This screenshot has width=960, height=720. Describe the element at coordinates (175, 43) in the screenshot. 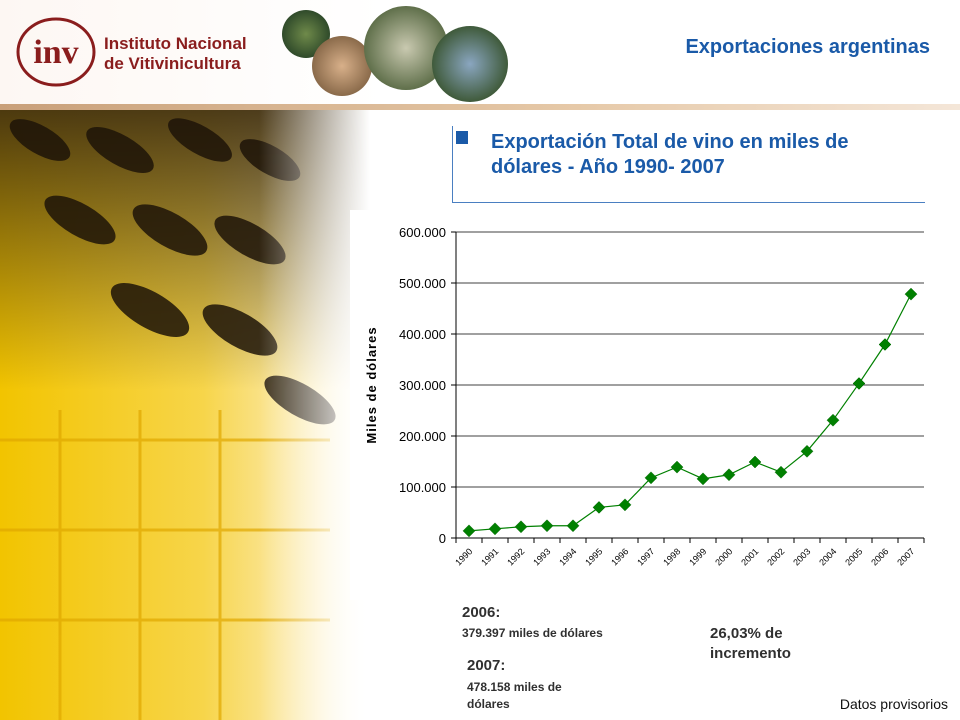

I see `org-name-line1: Instituto Nacional` at that location.